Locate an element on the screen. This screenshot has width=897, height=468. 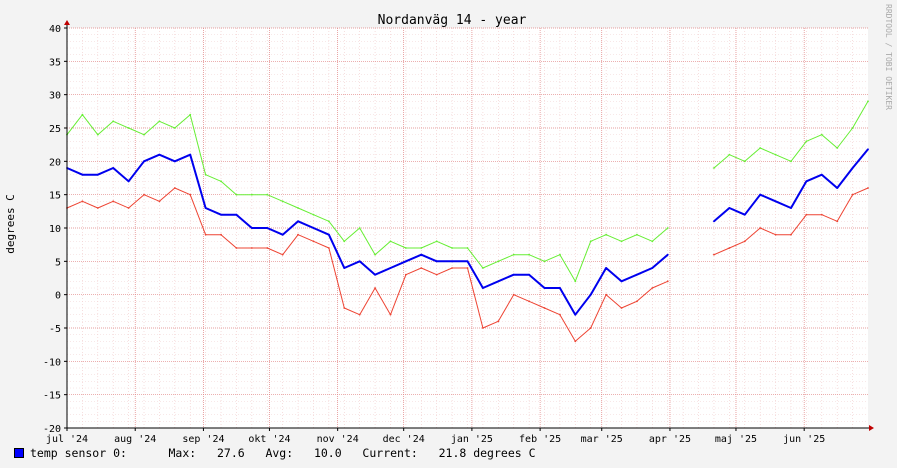
y-tick-label: 5 is located at coordinates (58, 262).